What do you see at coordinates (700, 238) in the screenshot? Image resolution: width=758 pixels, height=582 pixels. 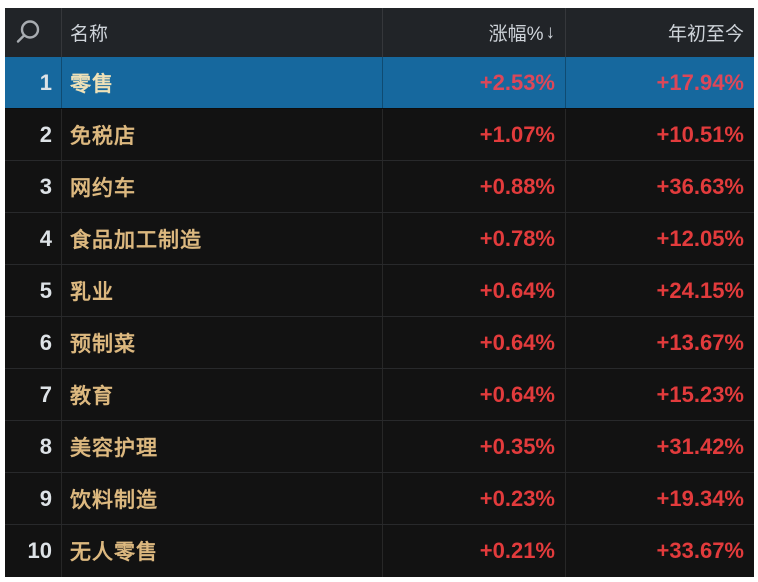 I see `ytd-percent: +12.05%` at bounding box center [700, 238].